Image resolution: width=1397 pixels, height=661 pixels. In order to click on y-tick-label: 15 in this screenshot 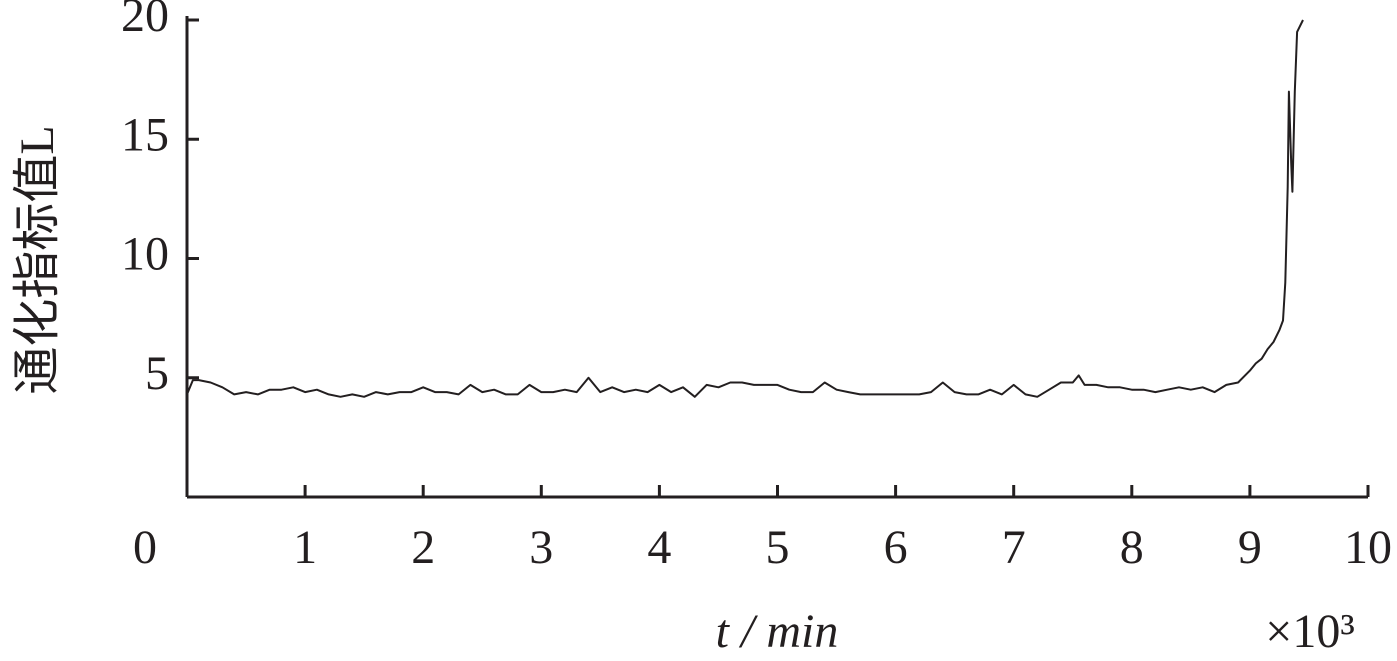, I will do `click(145, 134)`.